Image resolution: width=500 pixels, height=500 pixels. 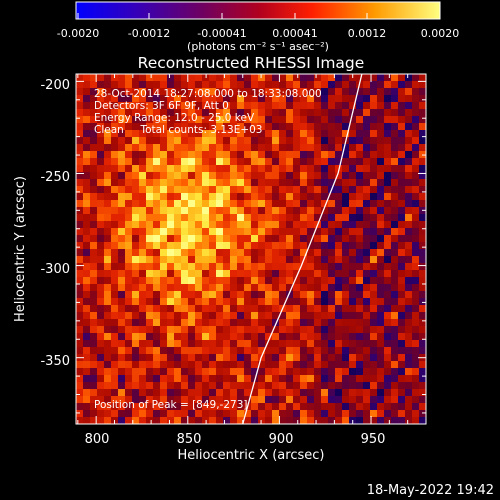 What do you see at coordinates (258, 46) in the screenshot?
I see `colorbar-unit-label: (photons cm⁻² s⁻¹ asec⁻²)` at bounding box center [258, 46].